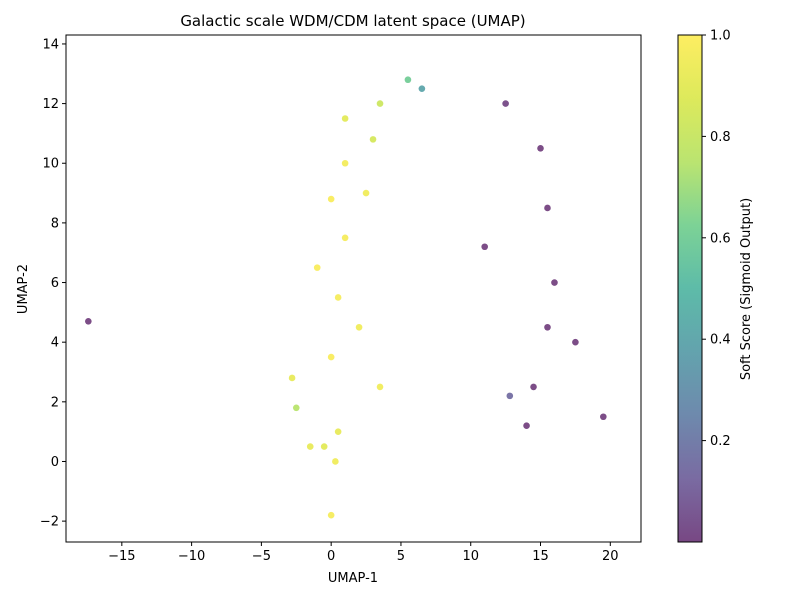 The height and width of the screenshot is (600, 800). I want to click on y-tick-label: 2, so click(55, 402).